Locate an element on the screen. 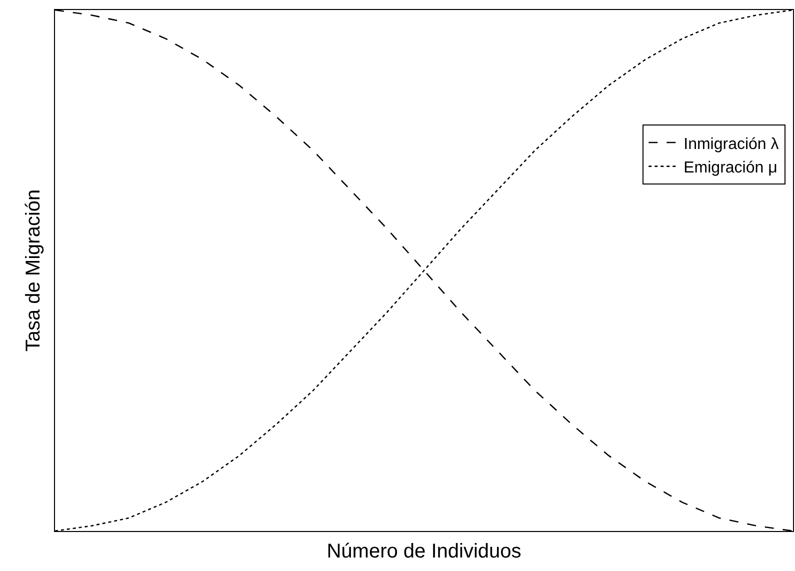 Image resolution: width=795 pixels, height=571 pixels. legend-label: Emigración μ is located at coordinates (731, 168).